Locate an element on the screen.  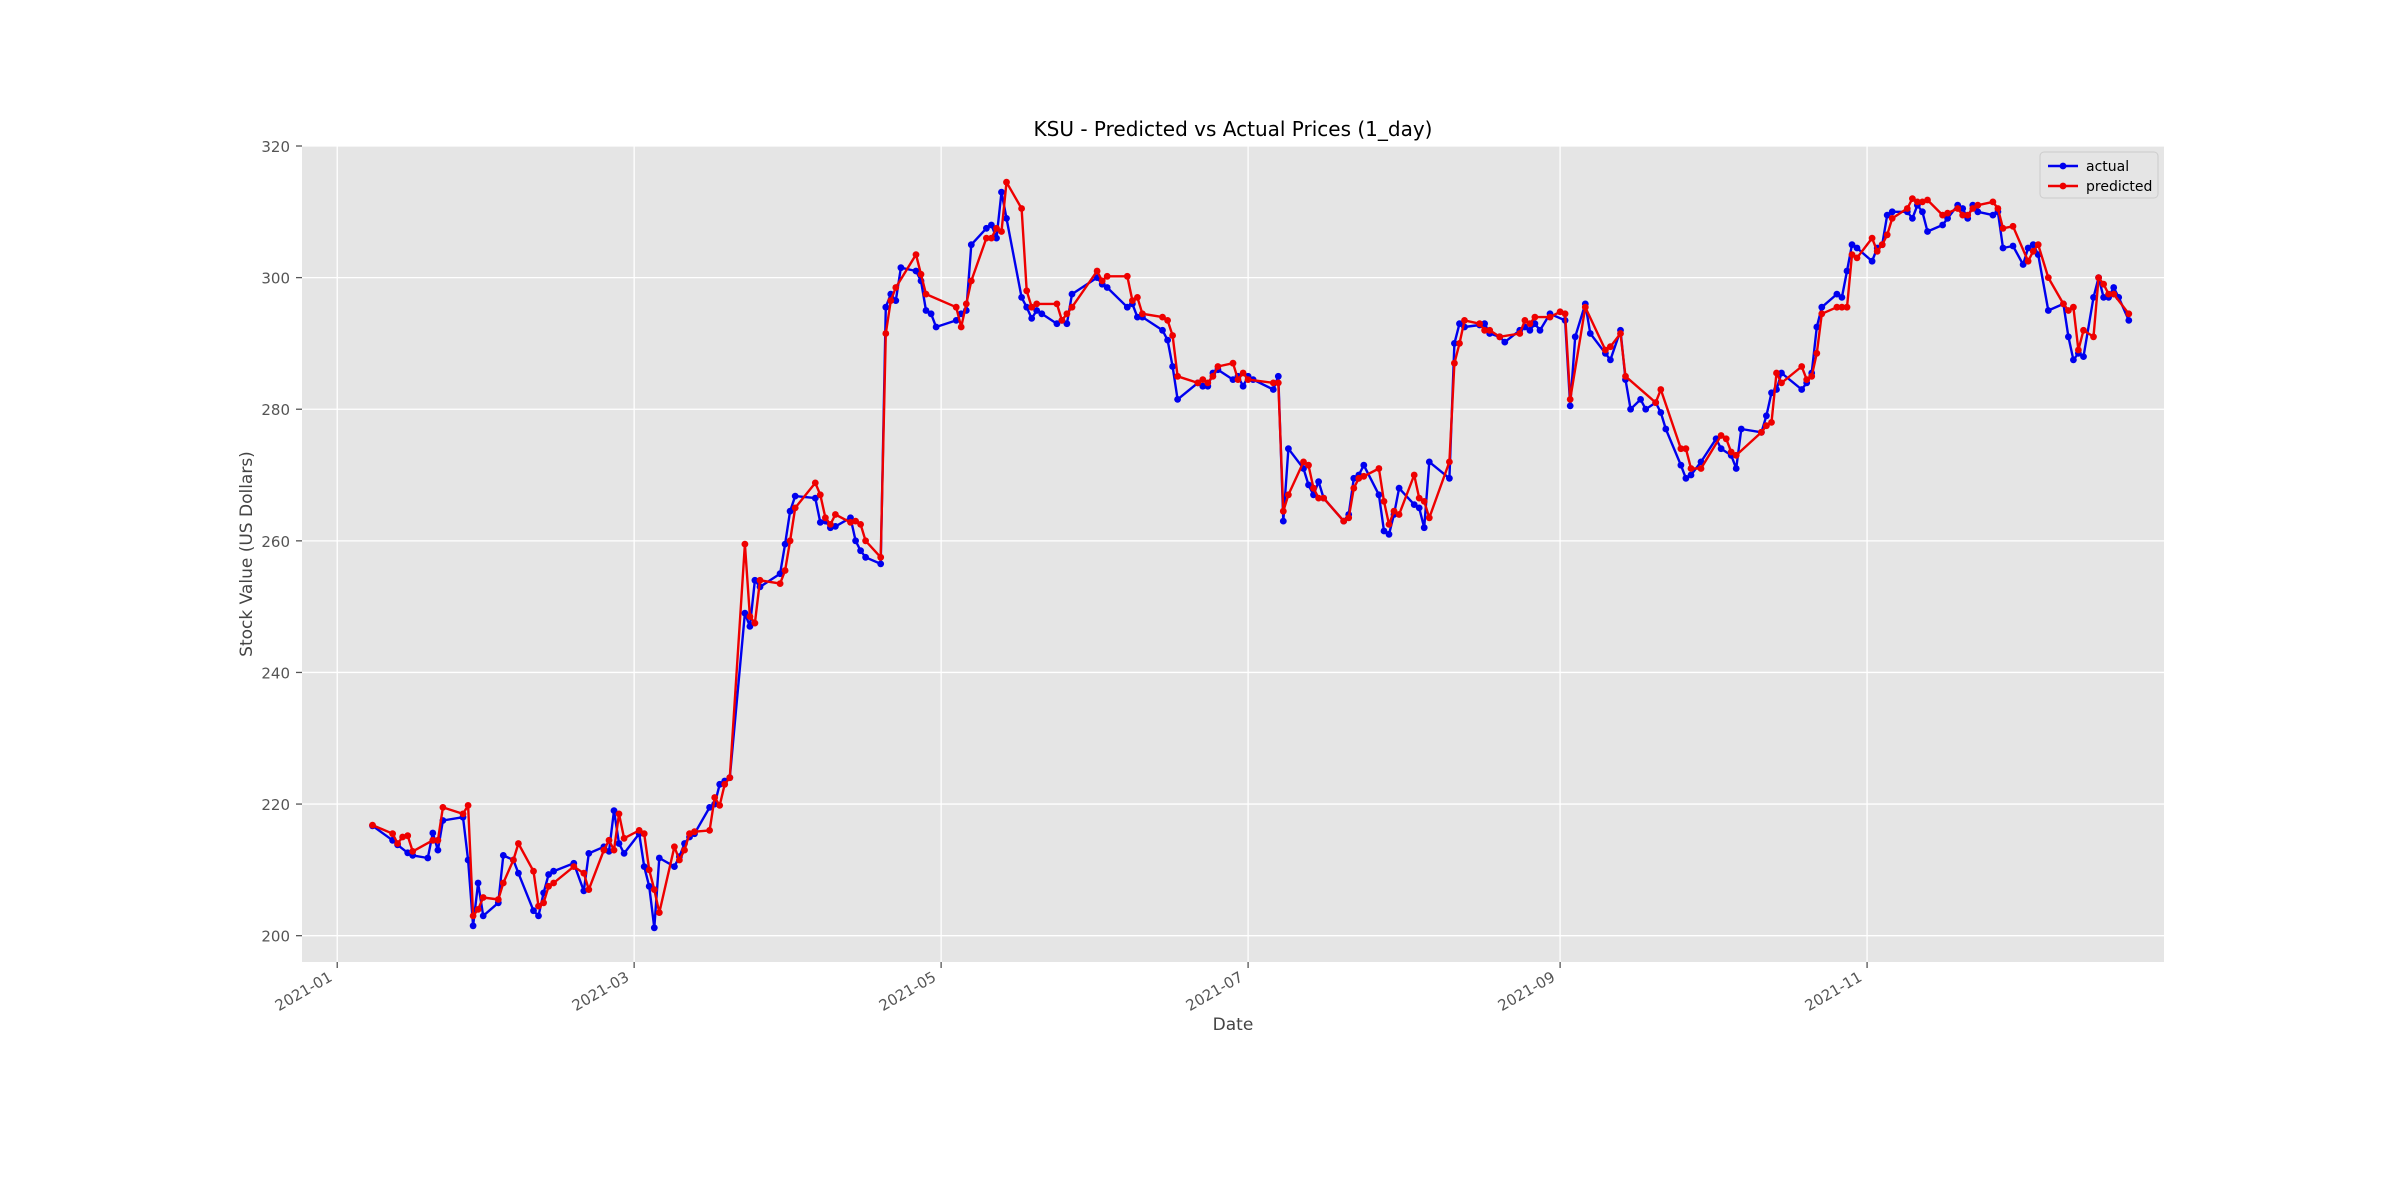
legend-marker-actual is located at coordinates (2063, 166).